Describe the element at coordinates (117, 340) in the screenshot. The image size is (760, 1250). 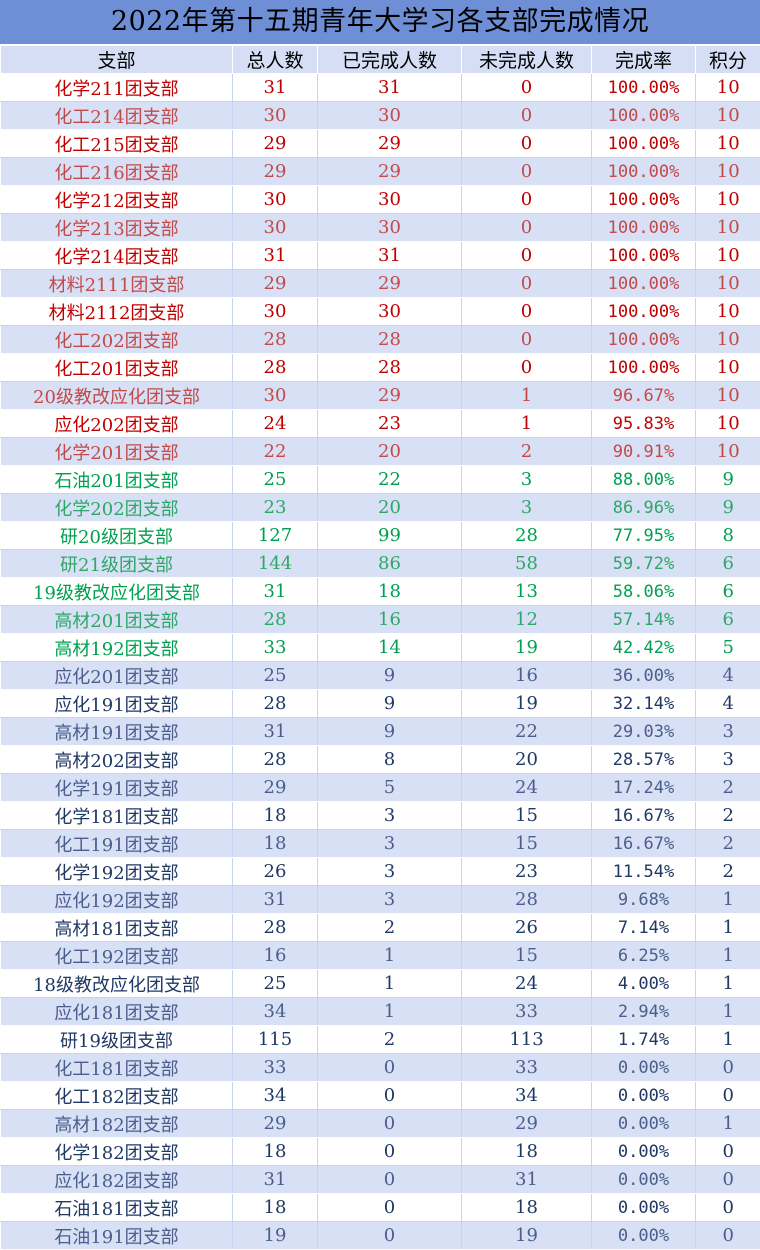
I see `branch-cell: 化工202团支部` at that location.